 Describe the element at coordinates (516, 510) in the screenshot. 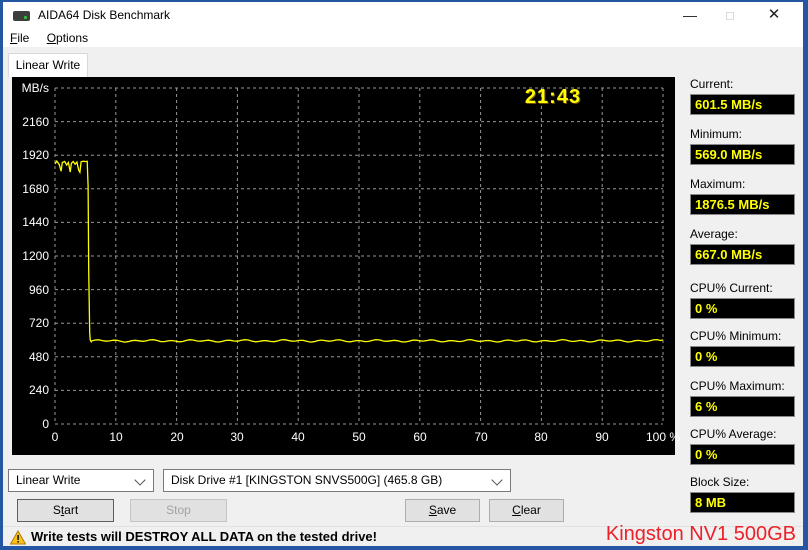

I see `clear-label-accesskey: C` at that location.